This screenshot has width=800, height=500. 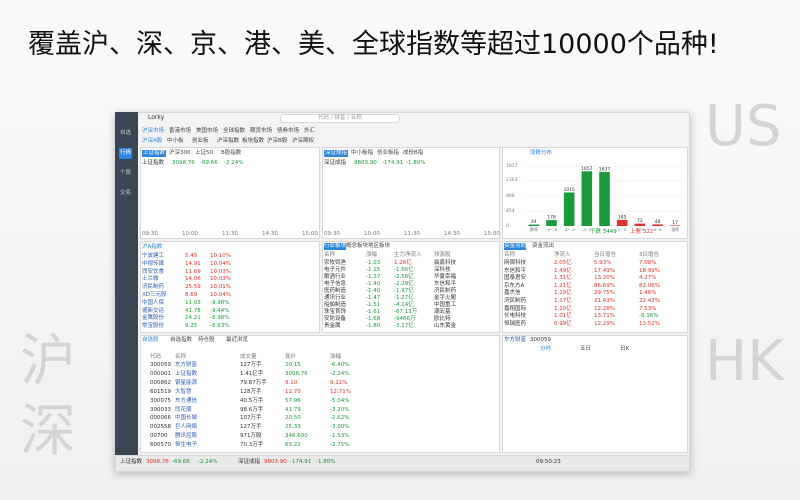 I want to click on stock-name: 大智慧, so click(x=183, y=391).